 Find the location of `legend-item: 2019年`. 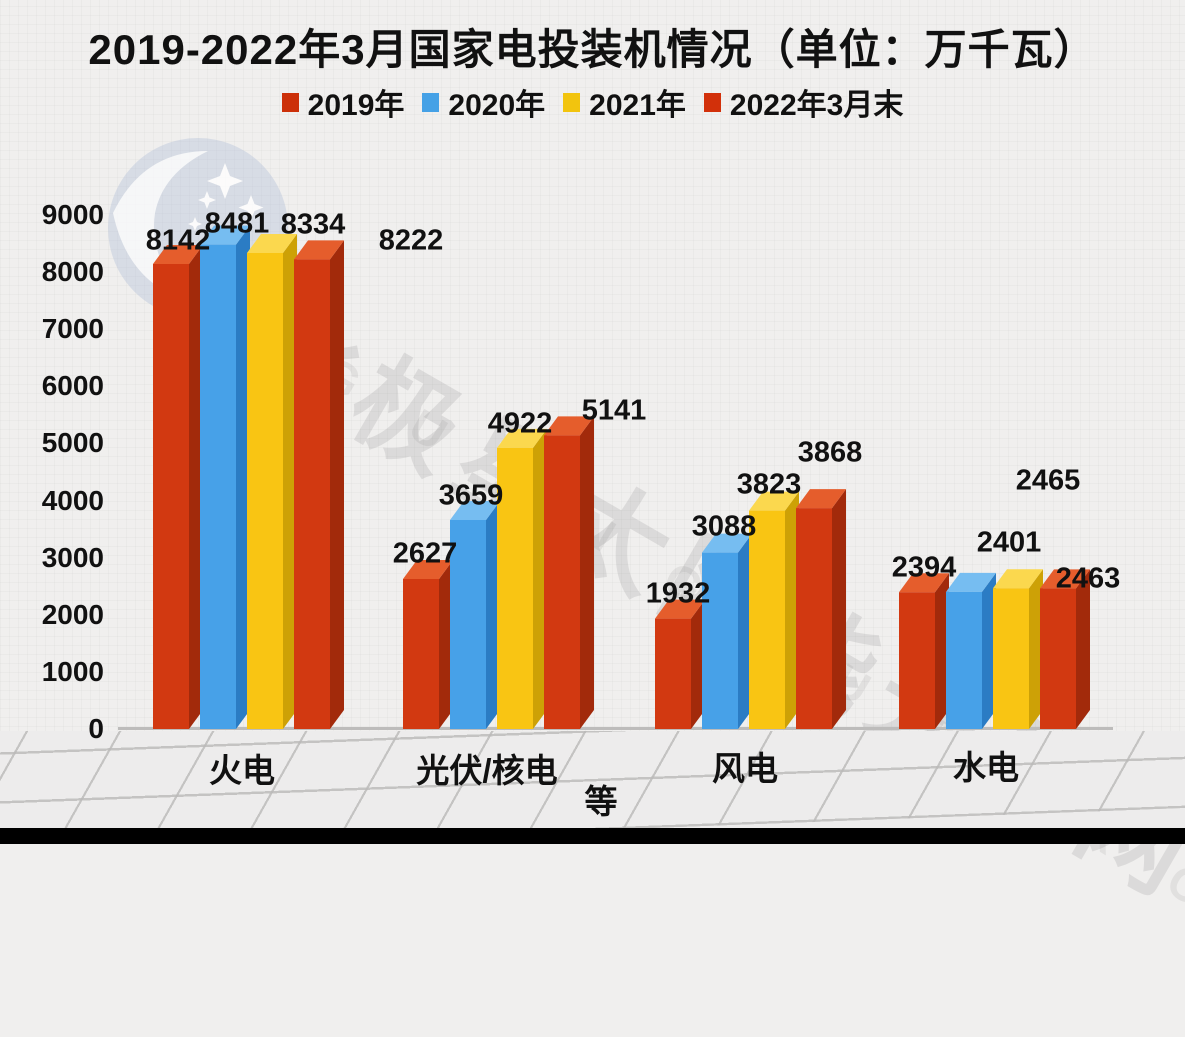

legend-item: 2019年 is located at coordinates (343, 102).